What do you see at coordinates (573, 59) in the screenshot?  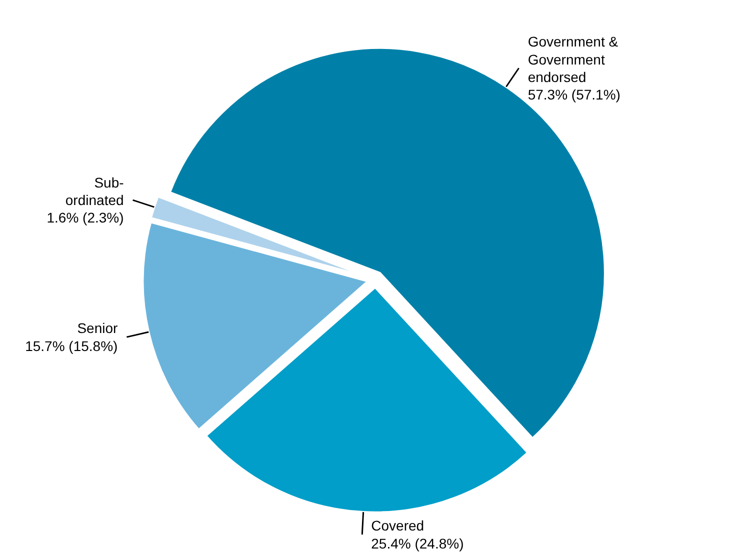 I see `slice-label: Government & Government endorsed` at bounding box center [573, 59].